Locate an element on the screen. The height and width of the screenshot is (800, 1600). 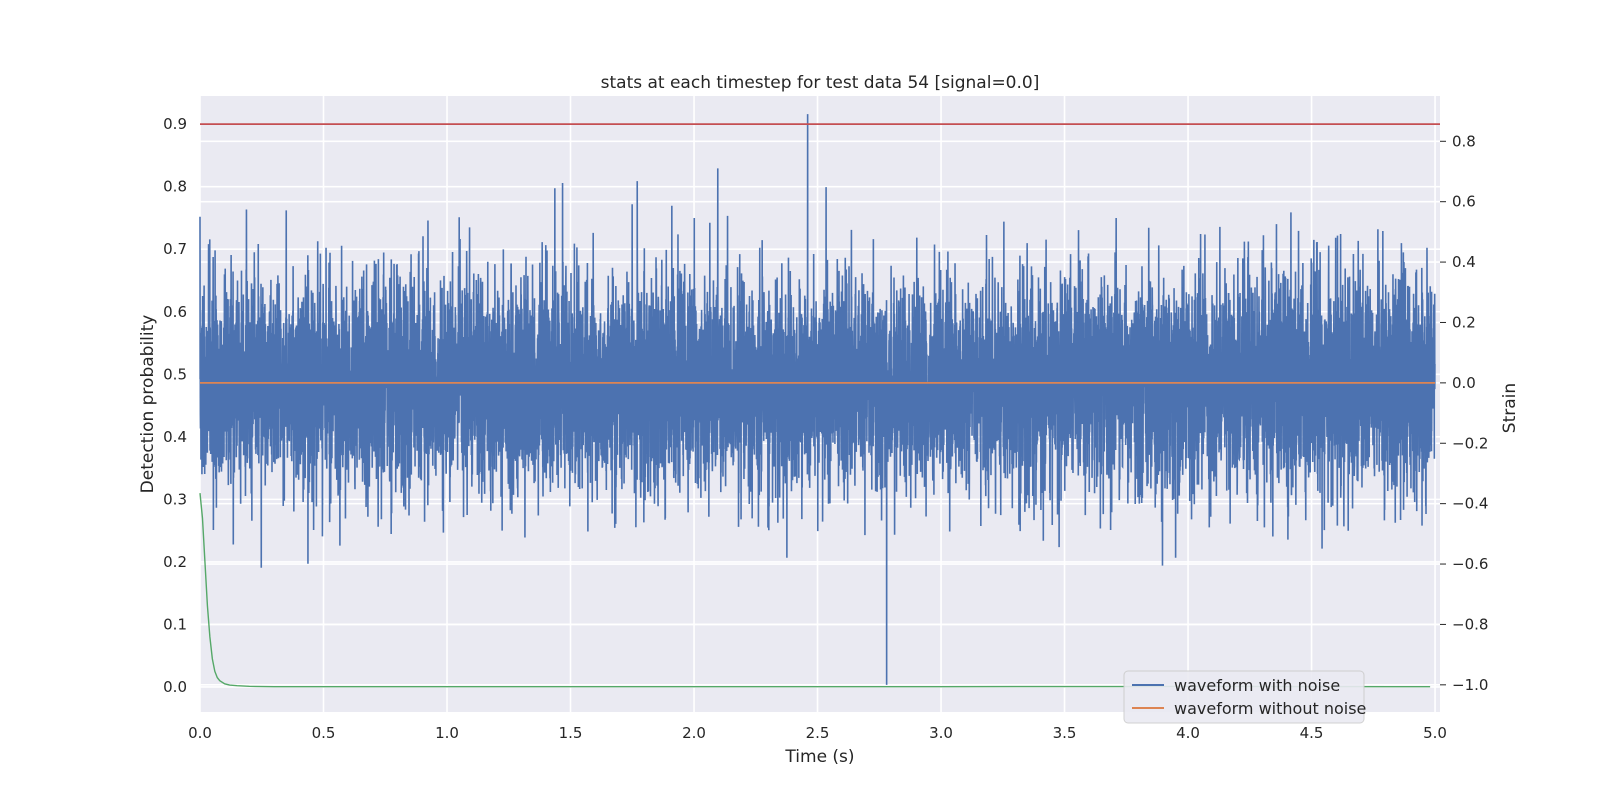
y-left-tick-label: 0.3 is located at coordinates (175, 499).